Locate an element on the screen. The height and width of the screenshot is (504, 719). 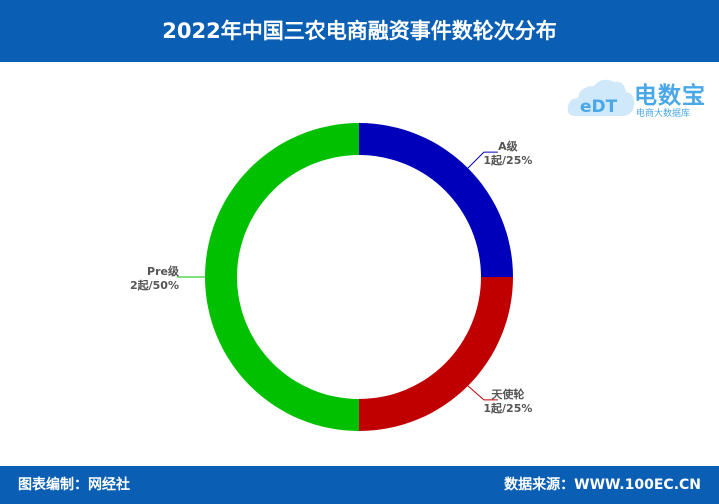
slice-label-name-2: Pre级 is located at coordinates (163, 271).